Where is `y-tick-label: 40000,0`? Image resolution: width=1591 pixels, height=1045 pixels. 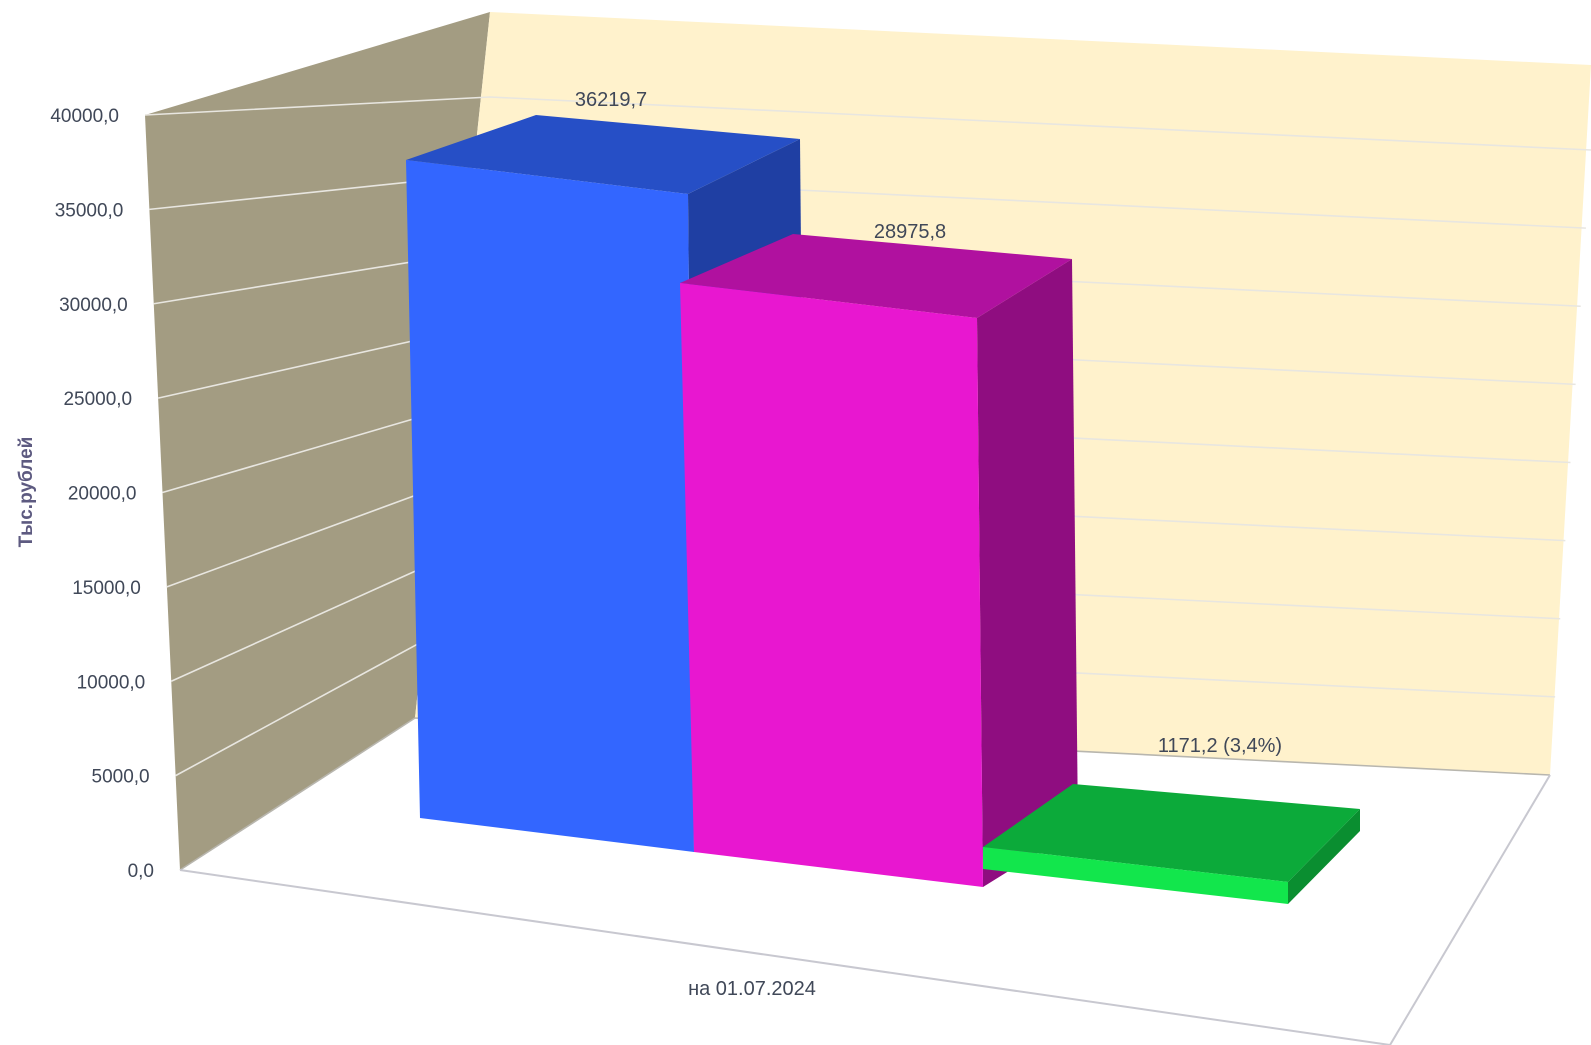 y-tick-label: 40000,0 is located at coordinates (84, 116).